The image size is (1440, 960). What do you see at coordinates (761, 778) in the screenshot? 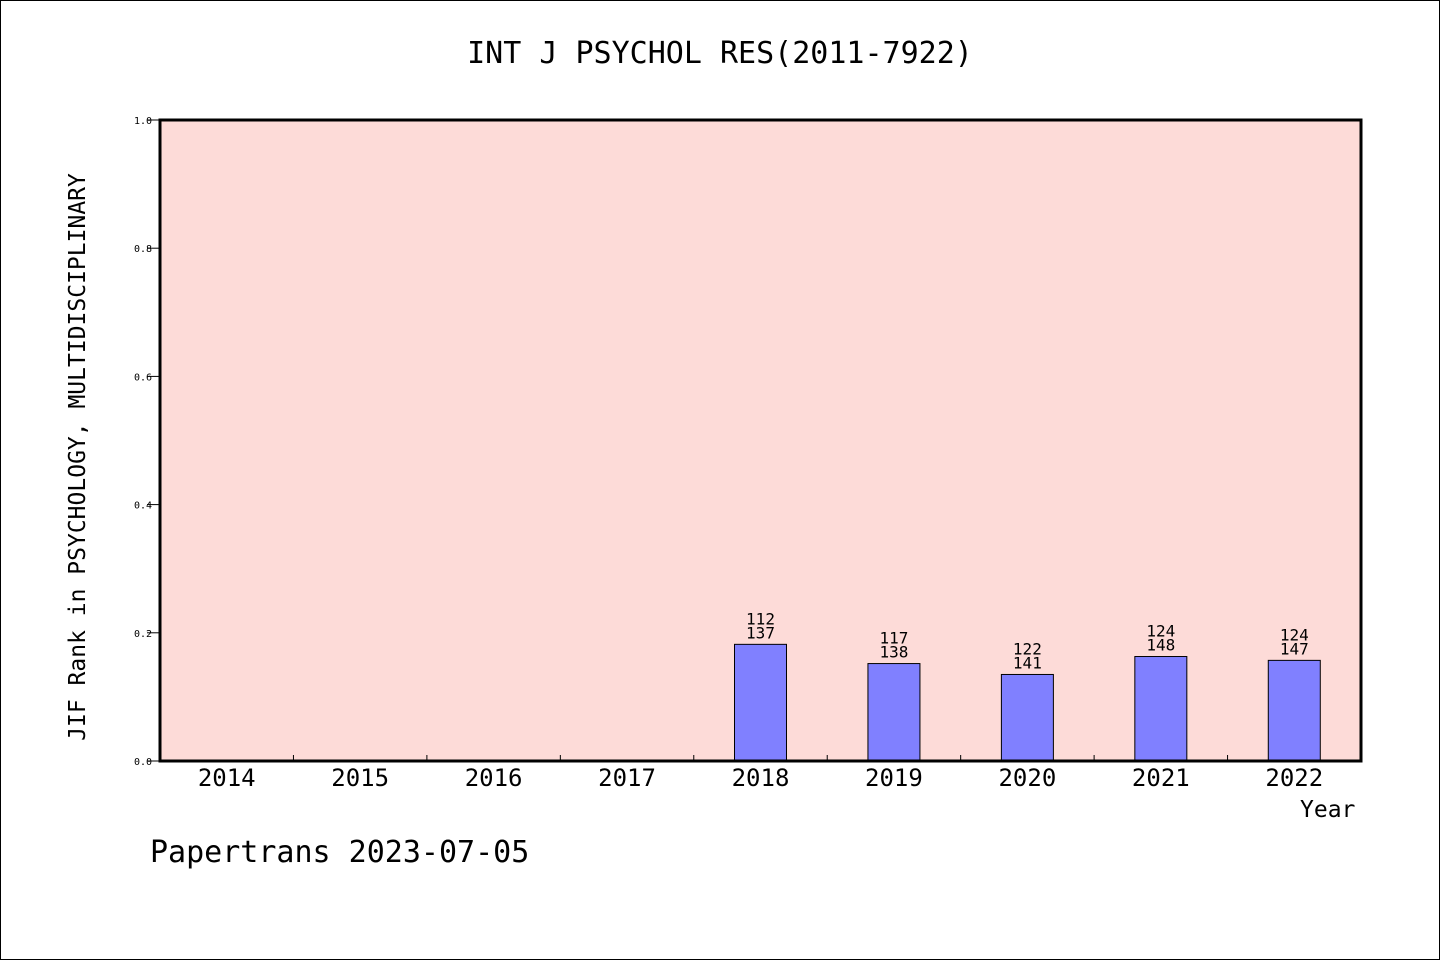
I see `x-tick-label: 2018` at bounding box center [761, 778].